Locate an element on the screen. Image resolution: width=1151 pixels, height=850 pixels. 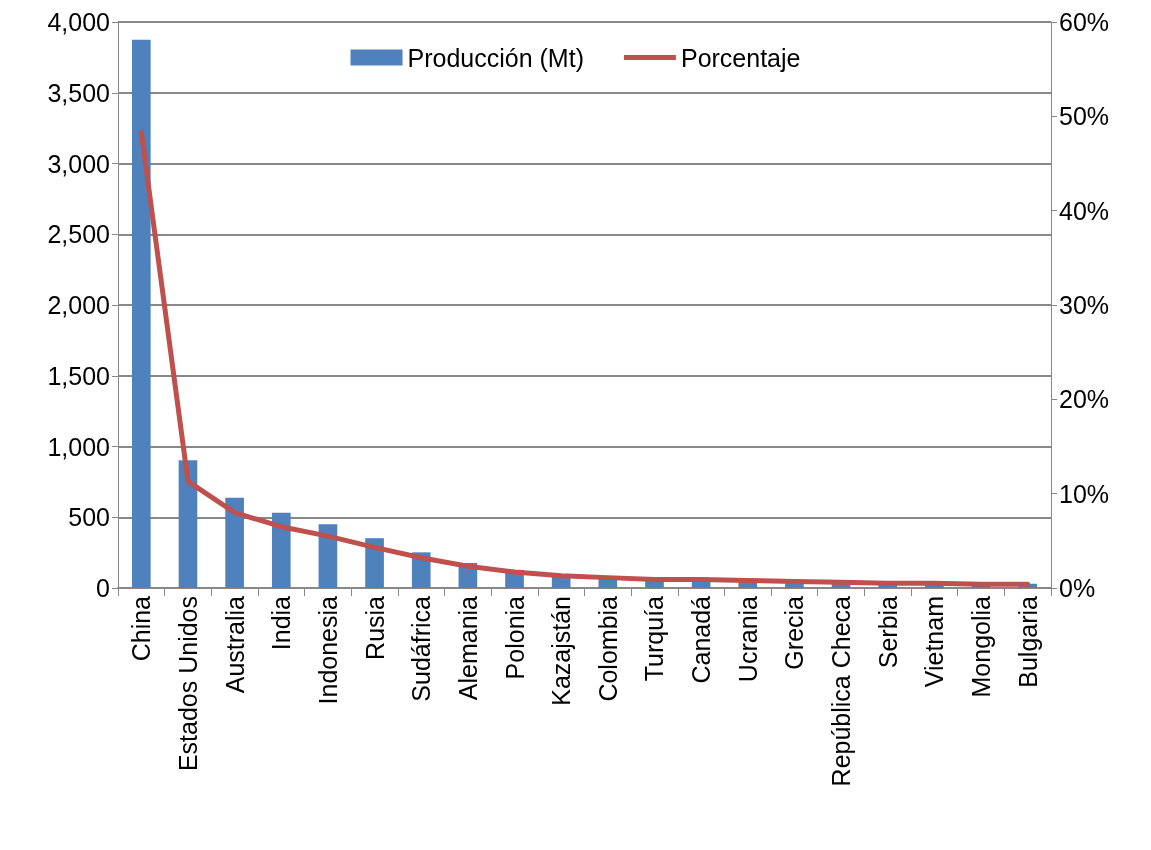
y2-tick-label: 0% is located at coordinates (1077, 588).